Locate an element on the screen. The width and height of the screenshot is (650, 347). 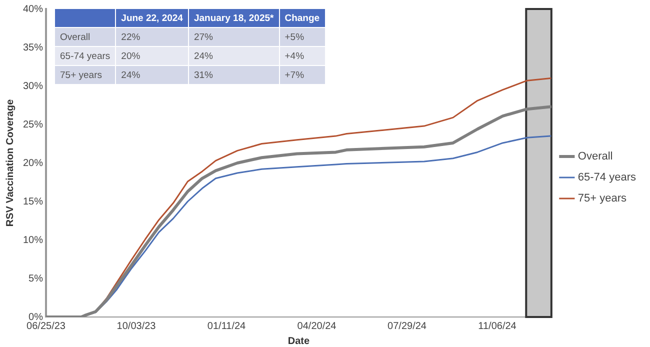
y-tick-label: 30% is located at coordinates (33, 86).